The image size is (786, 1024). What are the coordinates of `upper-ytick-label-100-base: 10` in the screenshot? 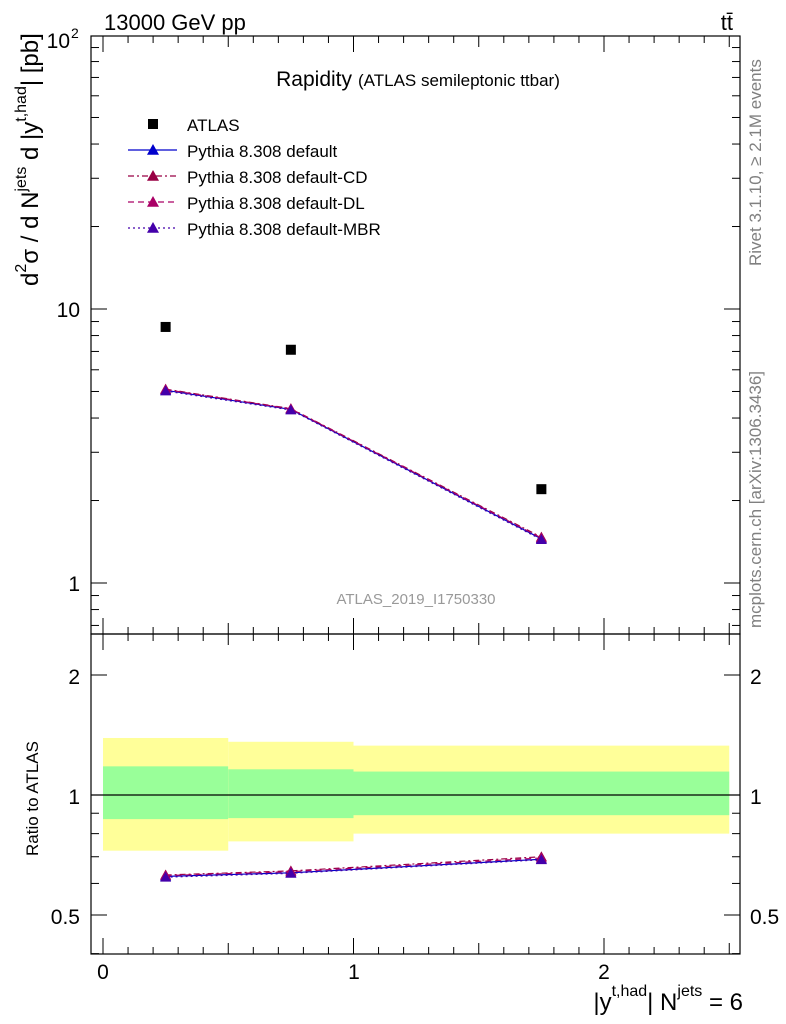 It's located at (58, 41).